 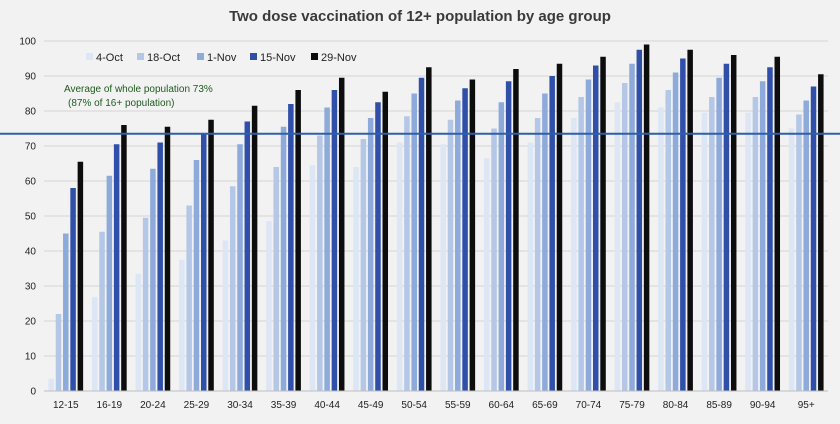 I want to click on y-tick-label: 0, so click(x=33, y=392).